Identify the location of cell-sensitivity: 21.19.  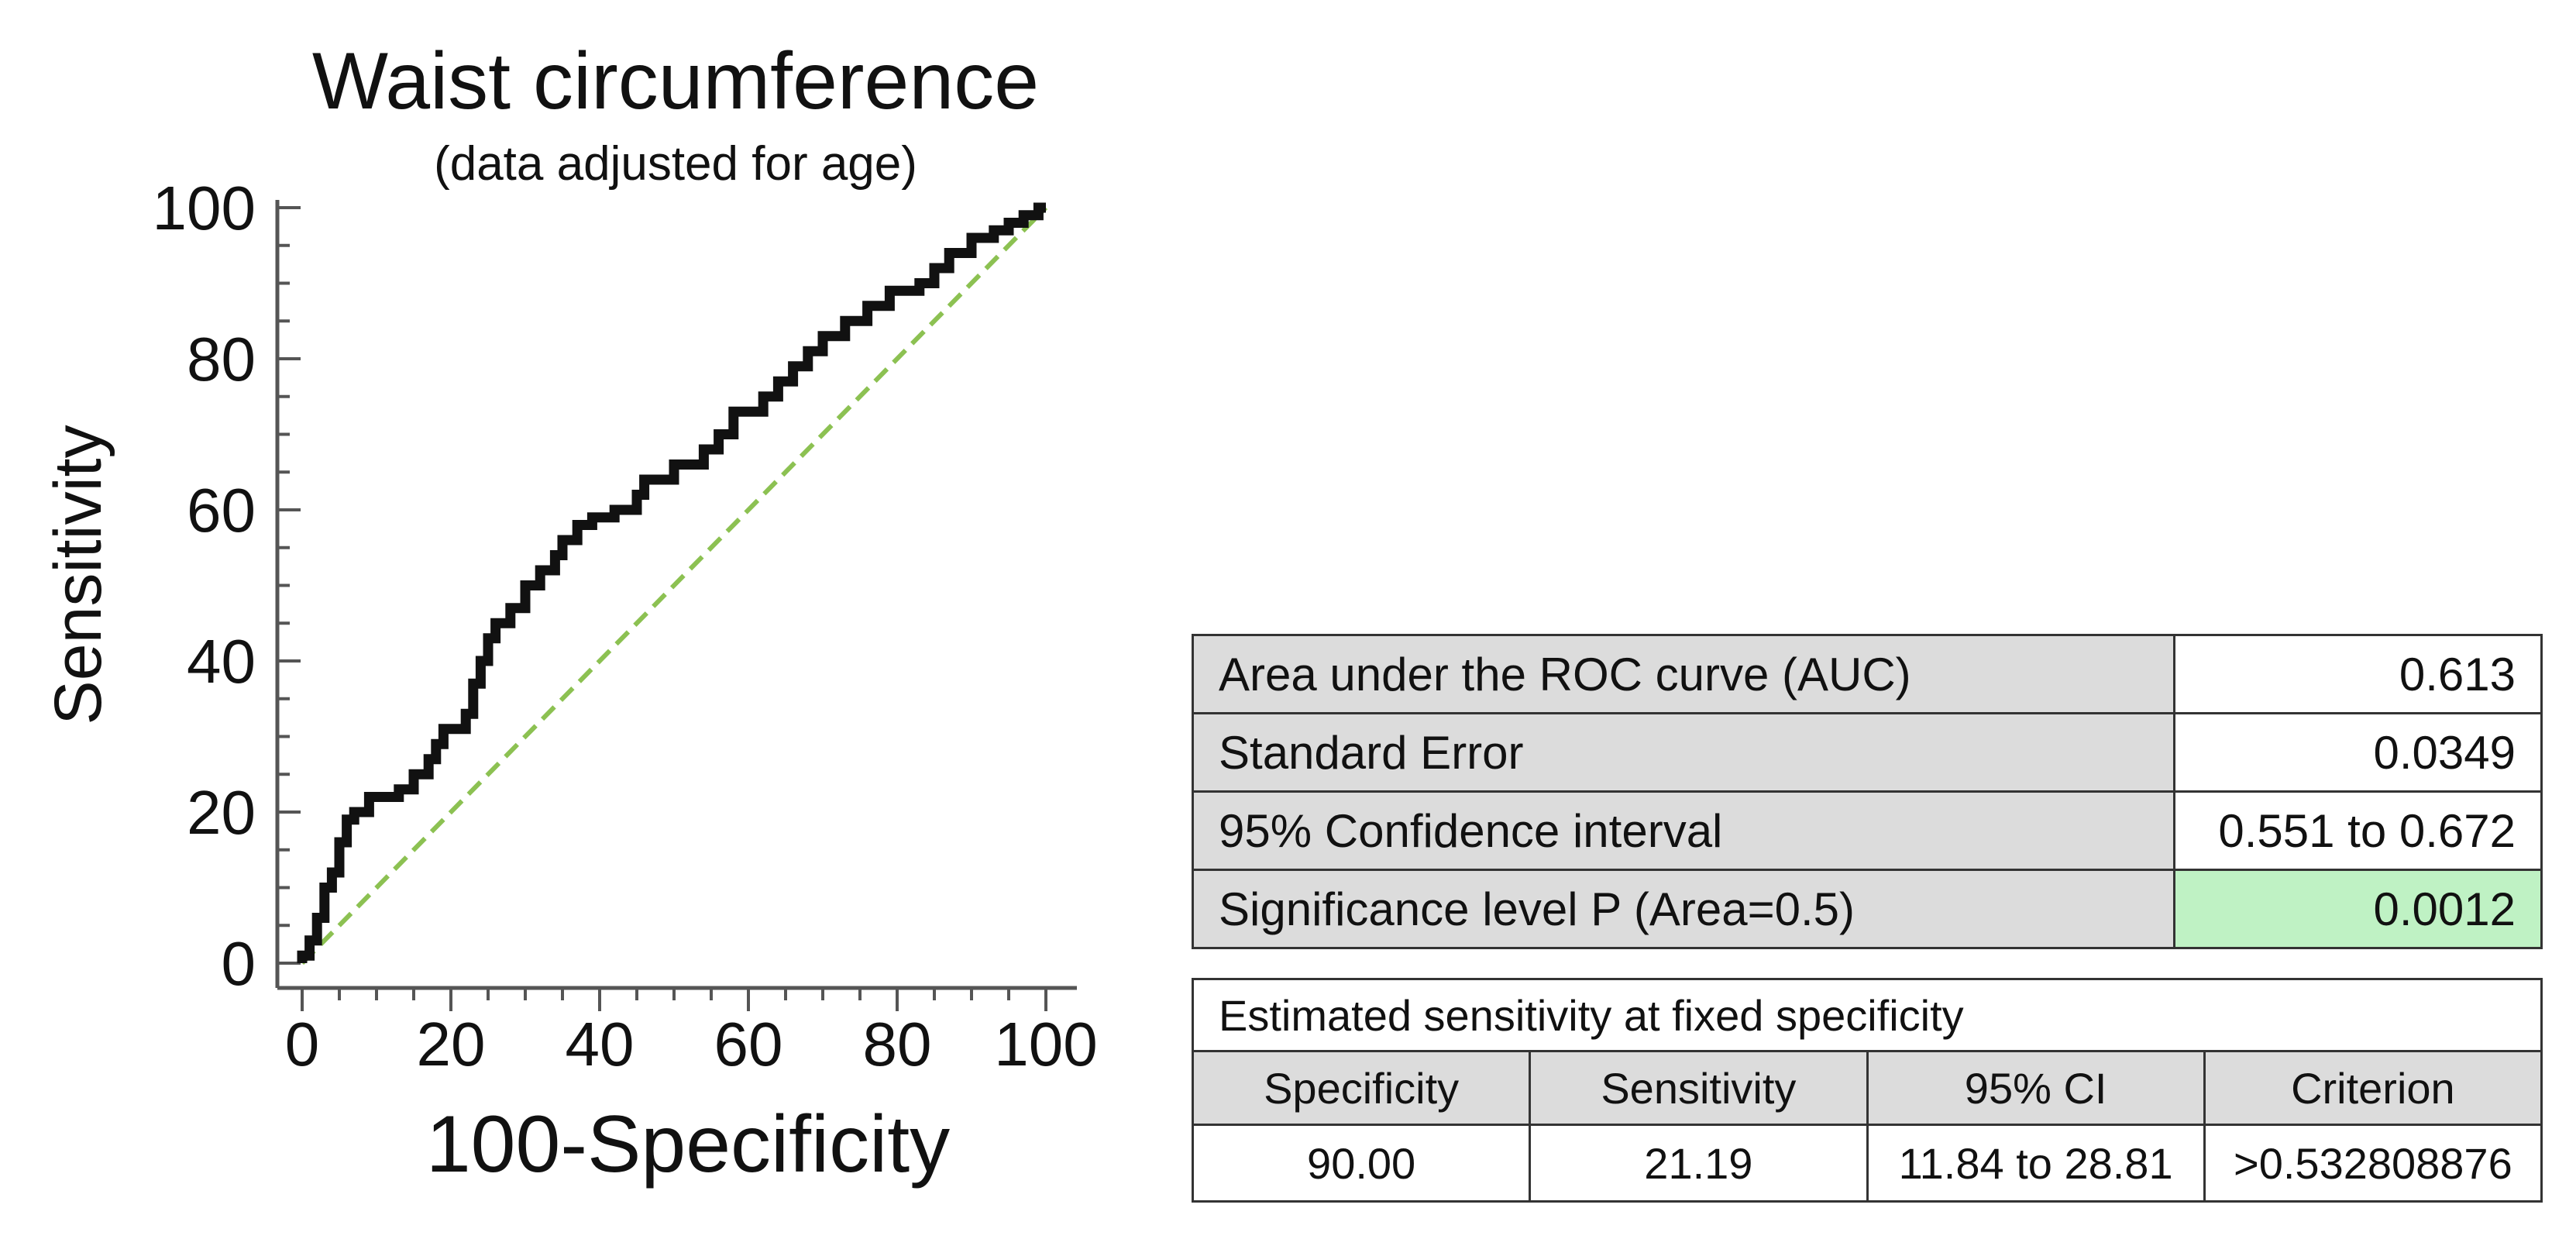
(1699, 1163).